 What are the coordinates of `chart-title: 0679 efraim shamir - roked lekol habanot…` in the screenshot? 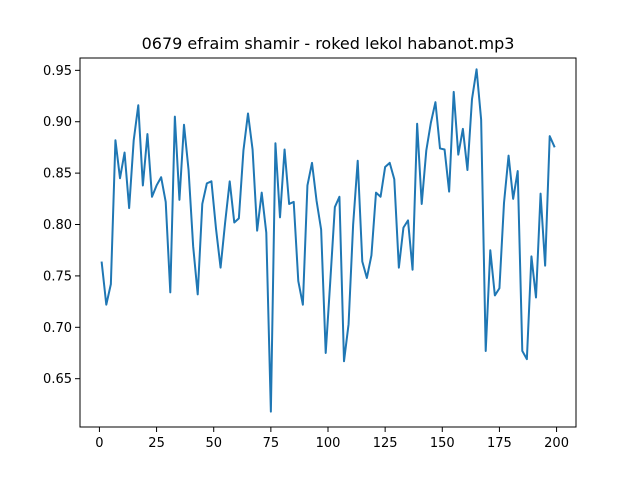 It's located at (328, 43).